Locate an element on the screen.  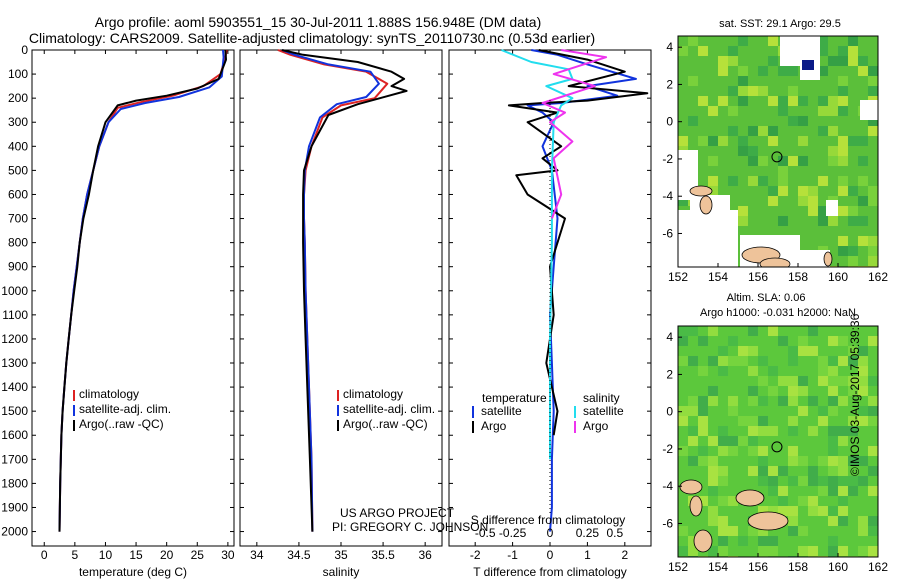
x-tick-label: 36 is located at coordinates (425, 555).